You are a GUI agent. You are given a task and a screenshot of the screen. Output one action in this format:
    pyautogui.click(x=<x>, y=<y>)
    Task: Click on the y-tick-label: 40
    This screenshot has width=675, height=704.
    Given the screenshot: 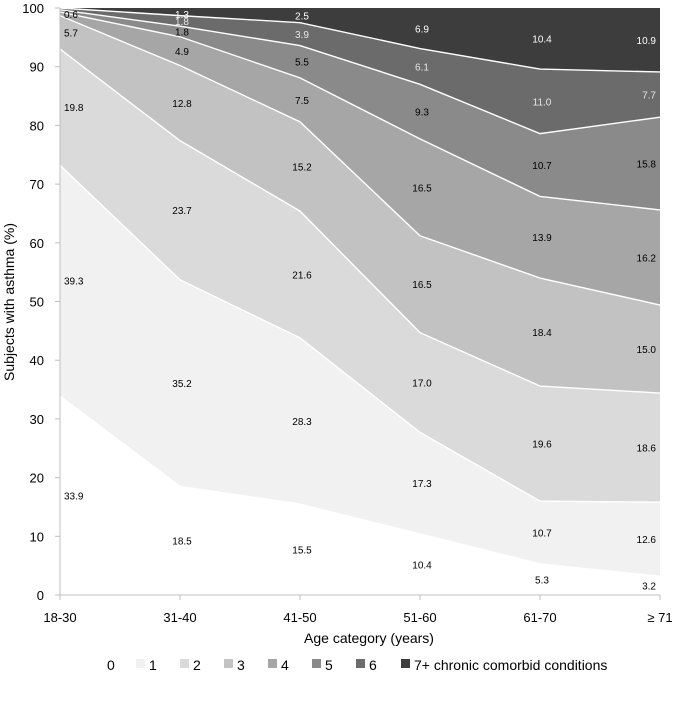 What is the action you would take?
    pyautogui.click(x=37, y=360)
    